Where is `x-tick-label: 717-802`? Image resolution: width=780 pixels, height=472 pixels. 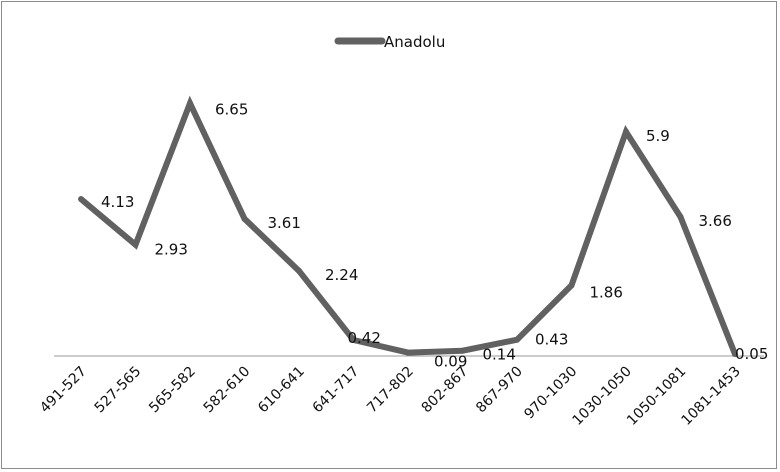
x-tick-label: 717-802 is located at coordinates (390, 390).